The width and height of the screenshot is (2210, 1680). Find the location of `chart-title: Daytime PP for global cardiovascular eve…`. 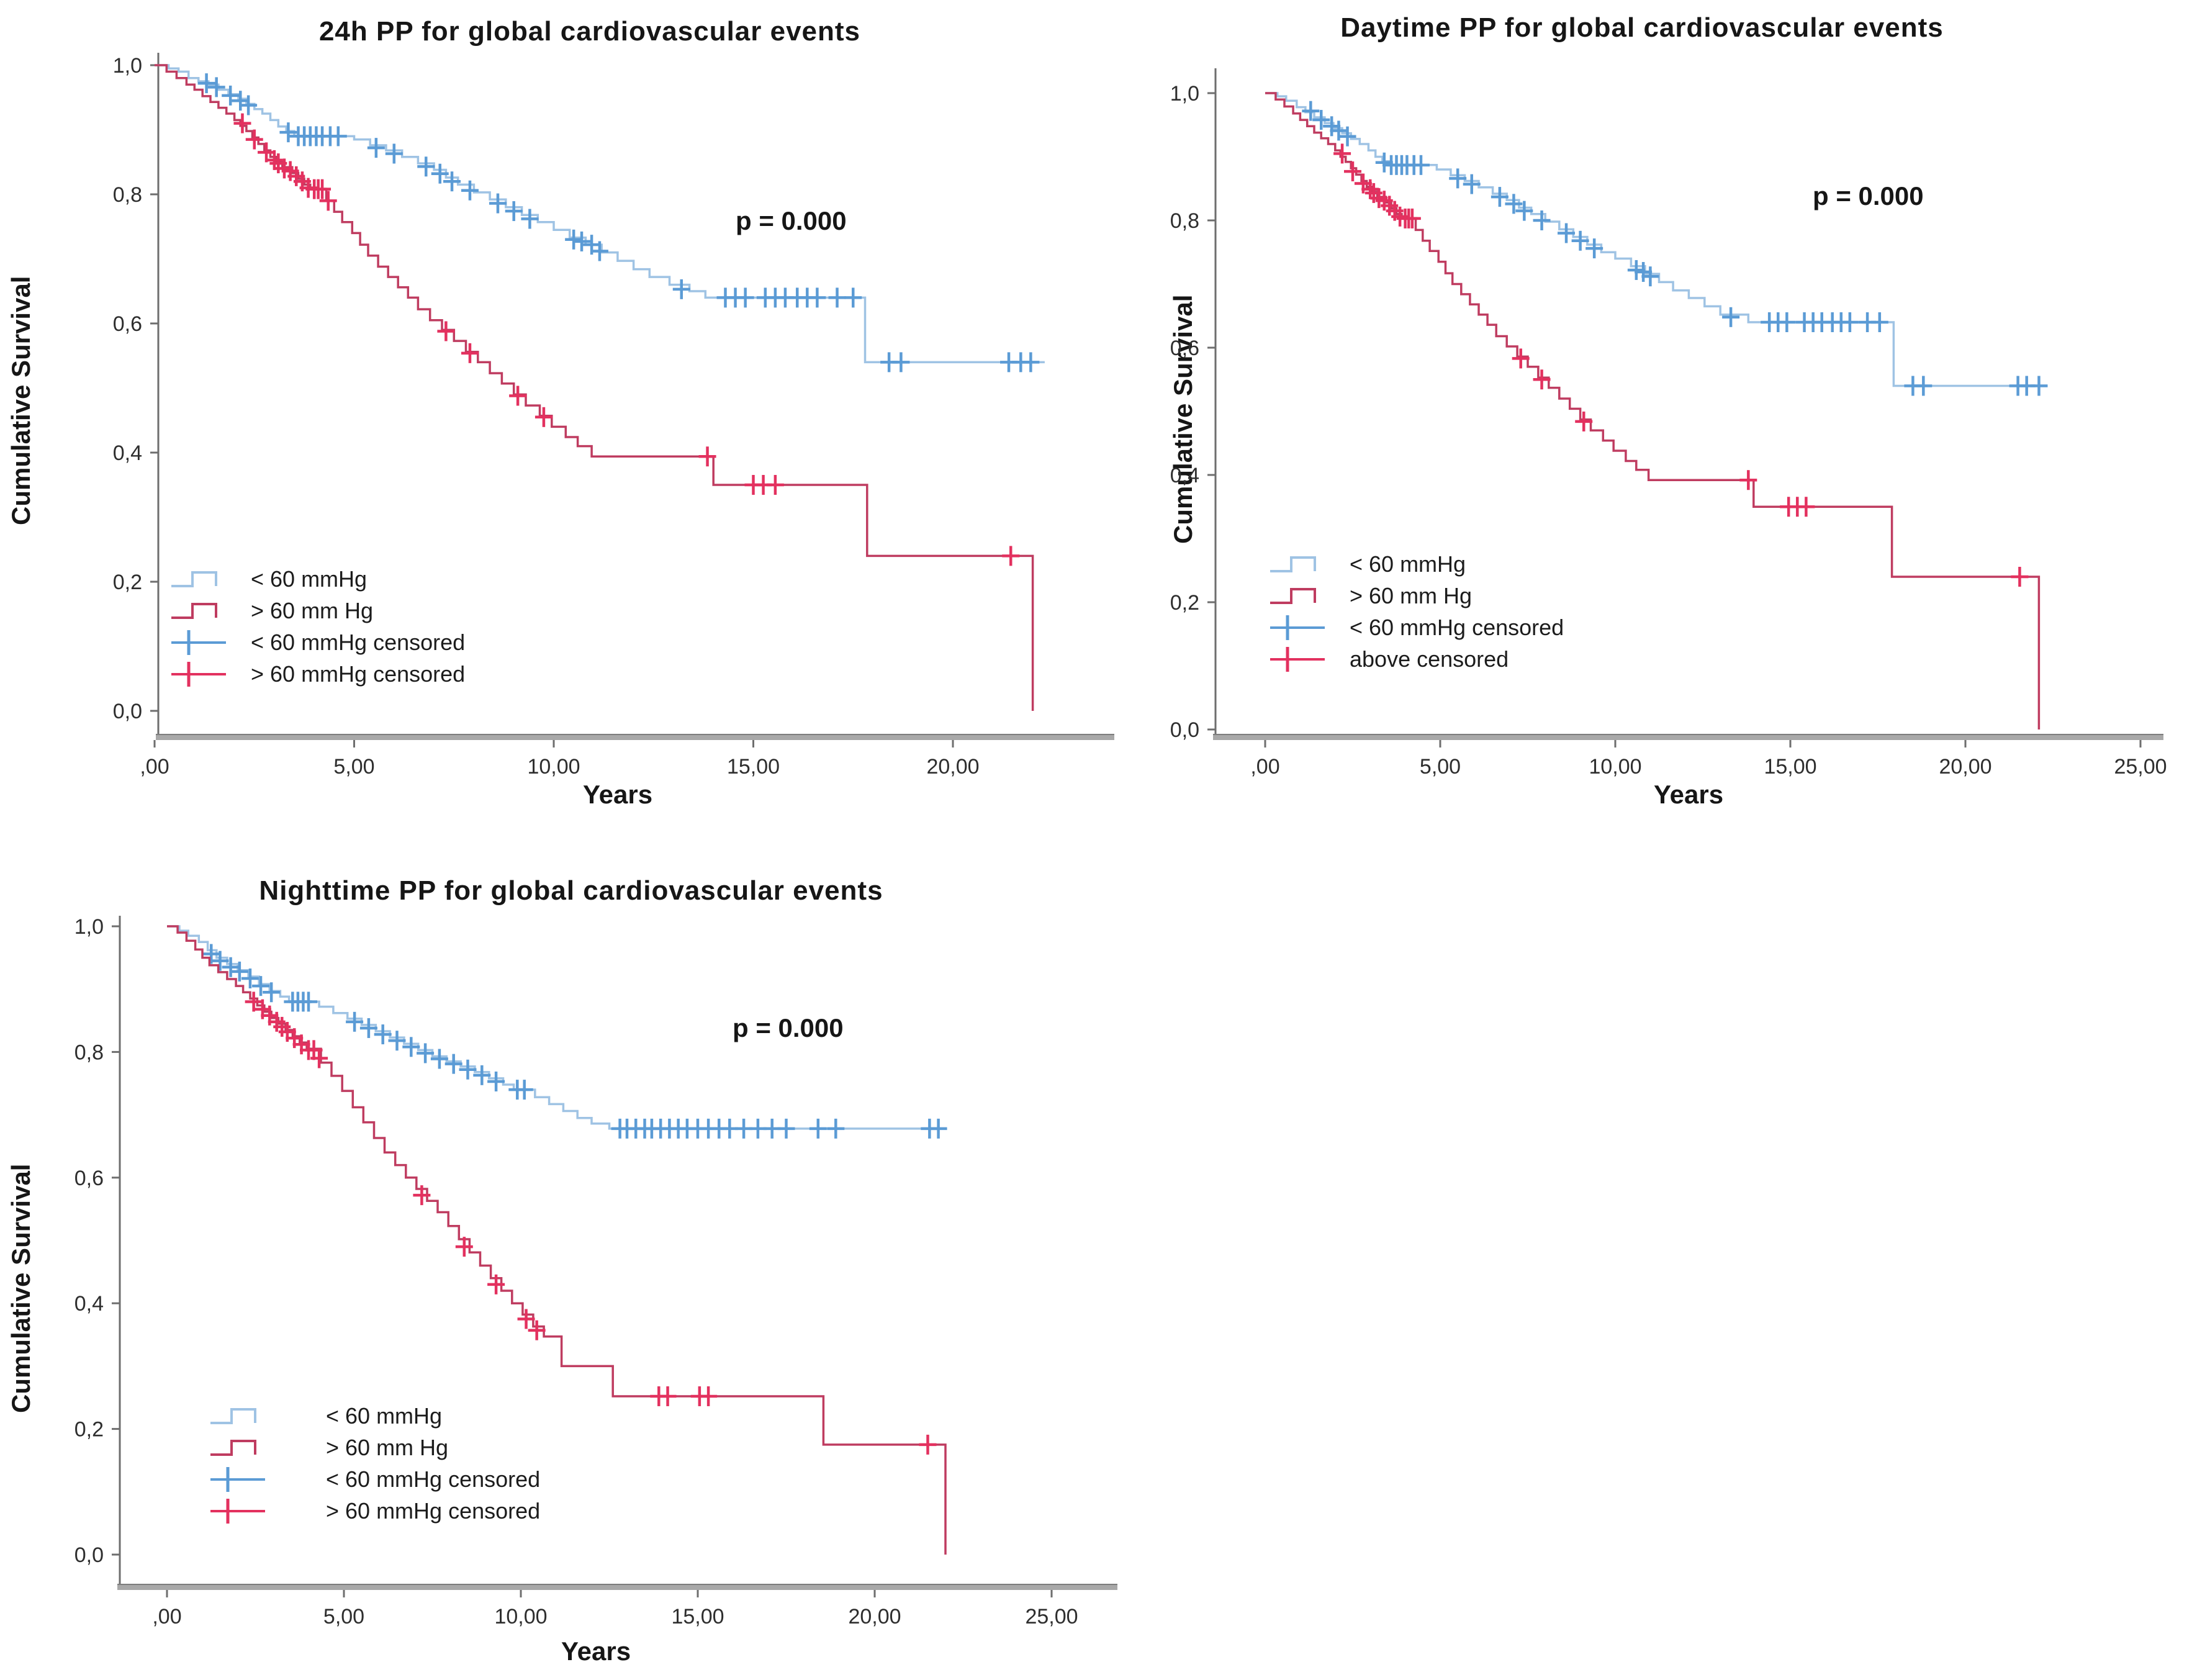

chart-title: Daytime PP for global cardiovascular eve… is located at coordinates (1642, 28).